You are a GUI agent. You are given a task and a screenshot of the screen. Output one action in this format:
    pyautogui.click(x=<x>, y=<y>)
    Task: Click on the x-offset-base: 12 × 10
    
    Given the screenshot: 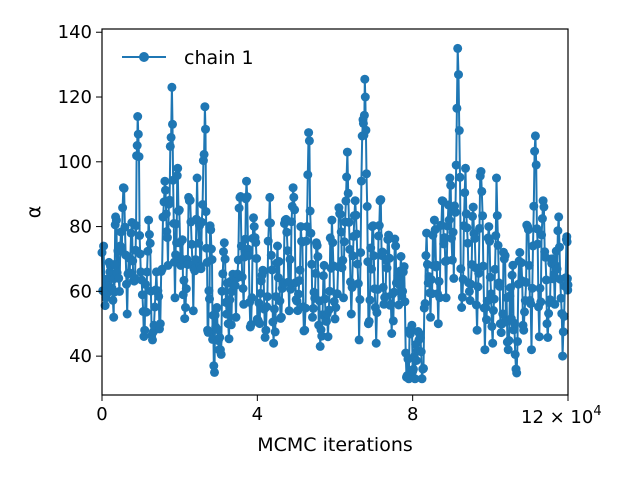 What is the action you would take?
    pyautogui.click(x=557, y=417)
    